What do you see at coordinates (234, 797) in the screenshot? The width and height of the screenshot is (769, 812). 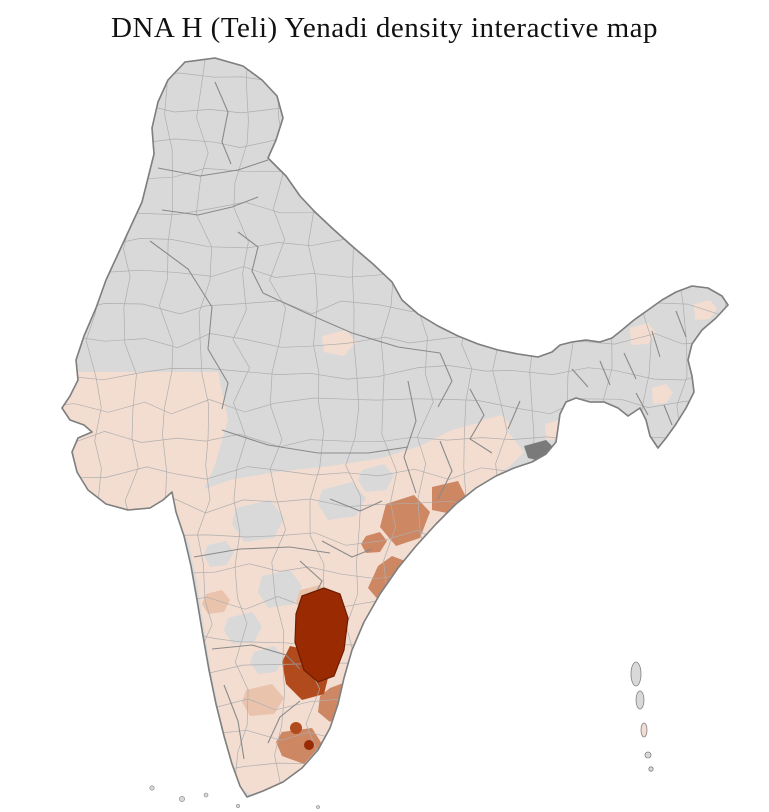 I see `lakshadweep-islands` at bounding box center [234, 797].